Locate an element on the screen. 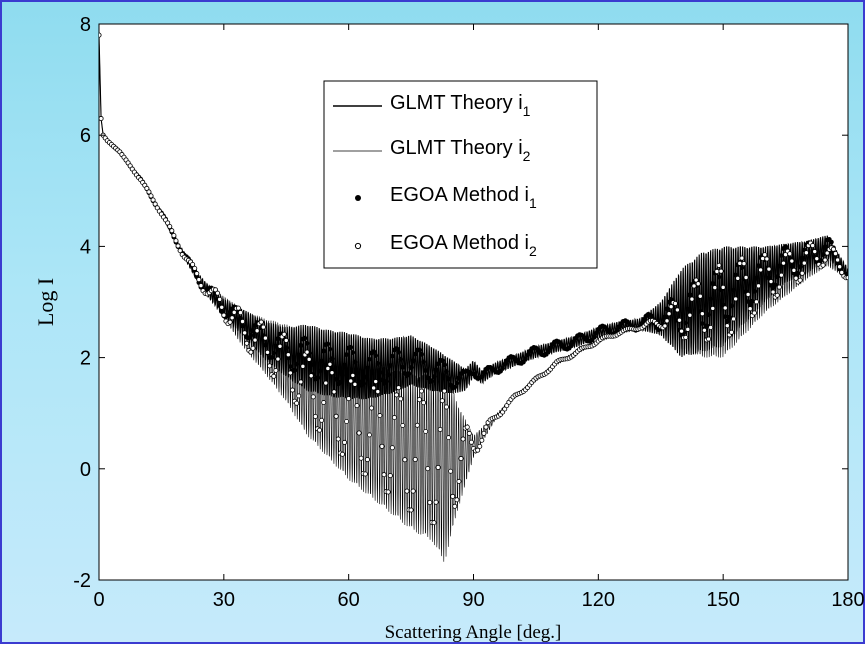  y-tick-label: -2 is located at coordinates (82, 581).